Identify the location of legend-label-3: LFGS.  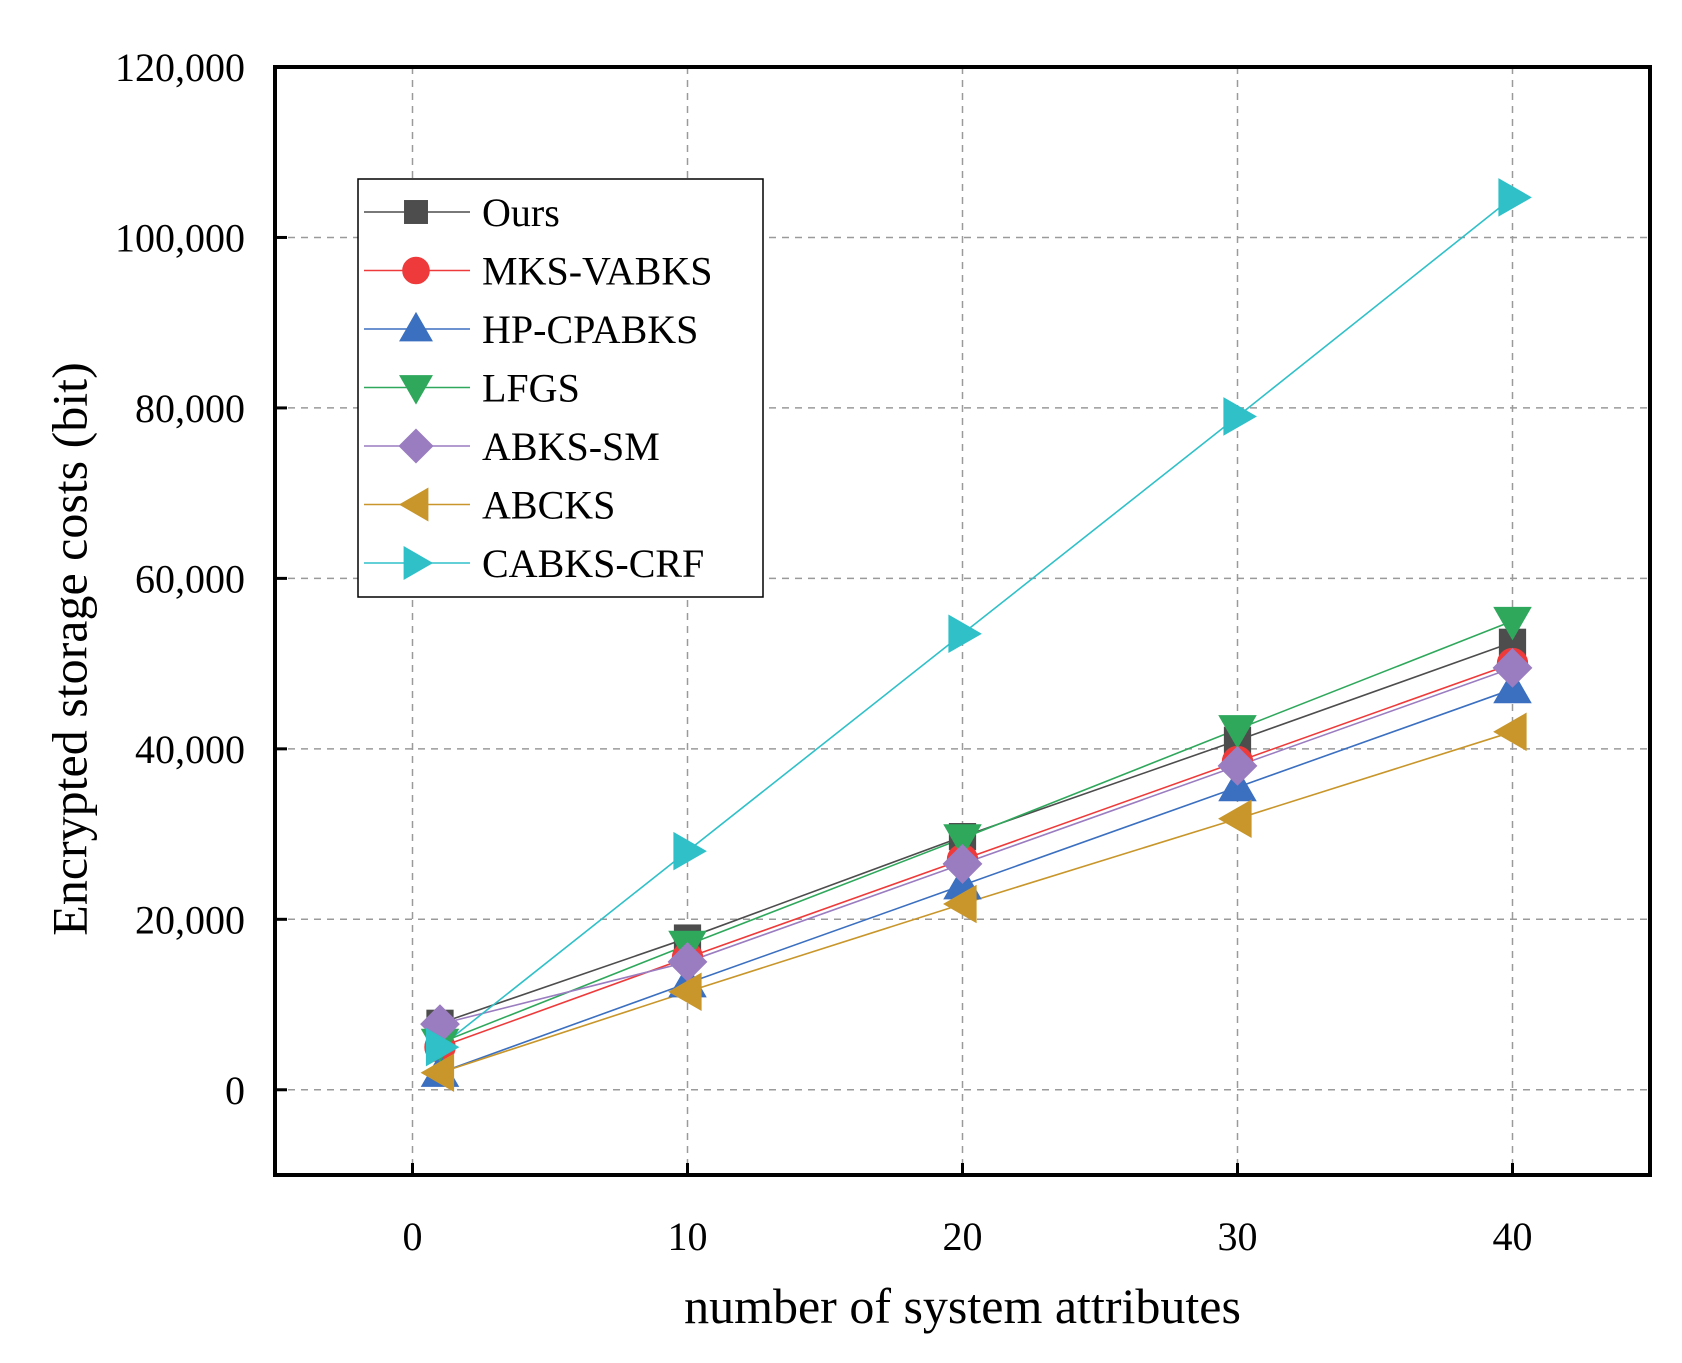
(531, 388).